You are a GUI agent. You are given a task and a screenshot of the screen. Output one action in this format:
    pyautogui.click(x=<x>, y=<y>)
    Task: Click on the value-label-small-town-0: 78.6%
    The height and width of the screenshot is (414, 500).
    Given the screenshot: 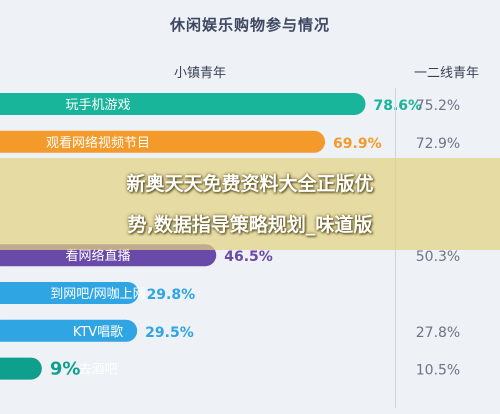 What is the action you would take?
    pyautogui.click(x=397, y=106)
    